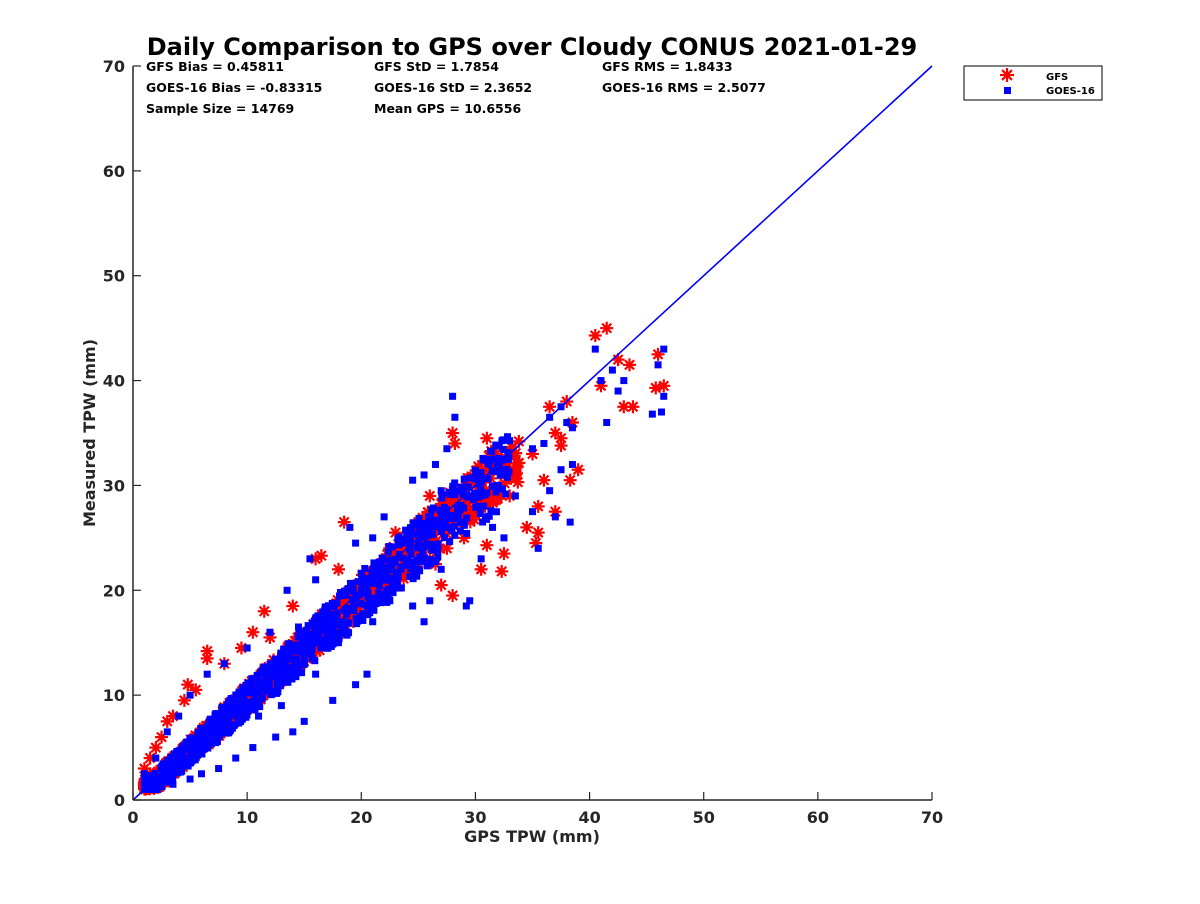 The height and width of the screenshot is (904, 1200). I want to click on stat-sample-size: Sample Size = 14769, so click(220, 108).